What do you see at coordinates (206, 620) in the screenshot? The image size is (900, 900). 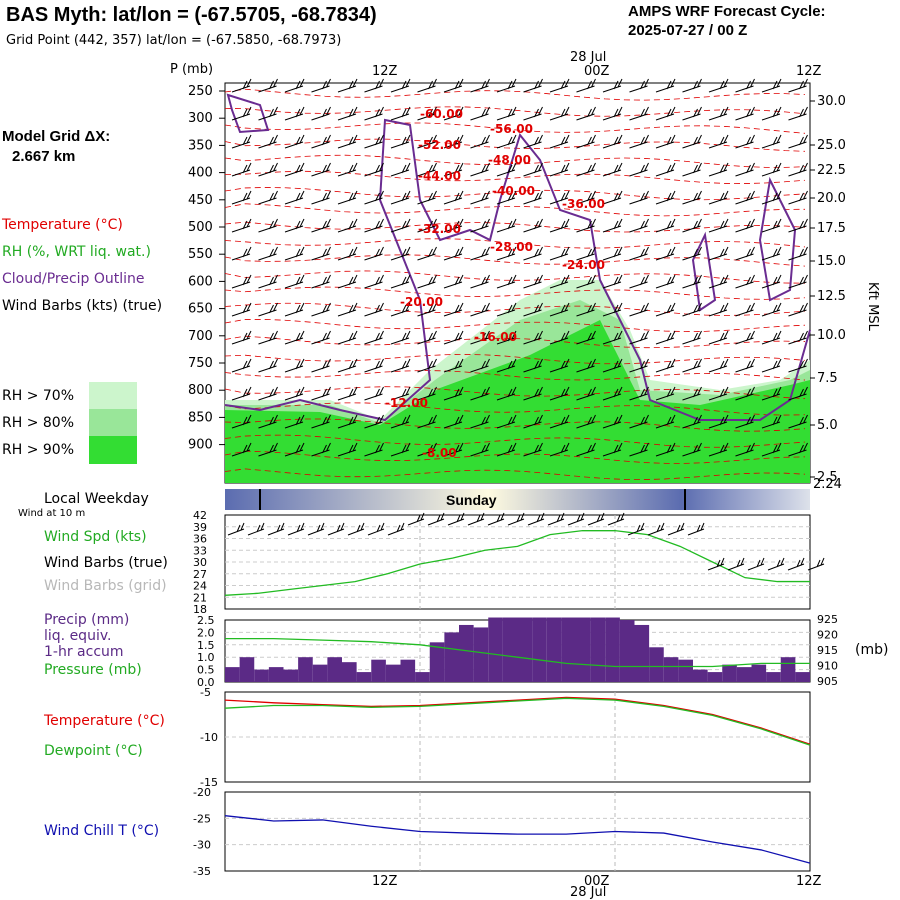 I see `precip-ytick: 2.5` at bounding box center [206, 620].